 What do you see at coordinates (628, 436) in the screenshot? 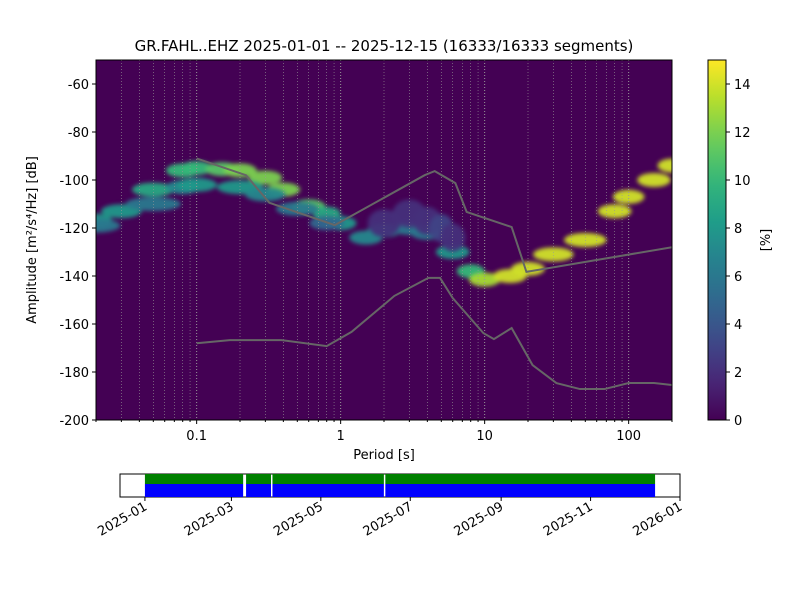
I see `x-tick-label: 100` at bounding box center [628, 436].